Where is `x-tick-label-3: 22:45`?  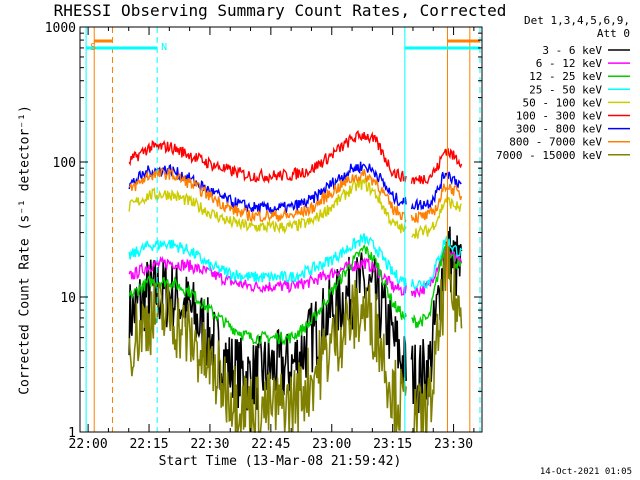 x-tick-label-3: 22:45 is located at coordinates (270, 444).